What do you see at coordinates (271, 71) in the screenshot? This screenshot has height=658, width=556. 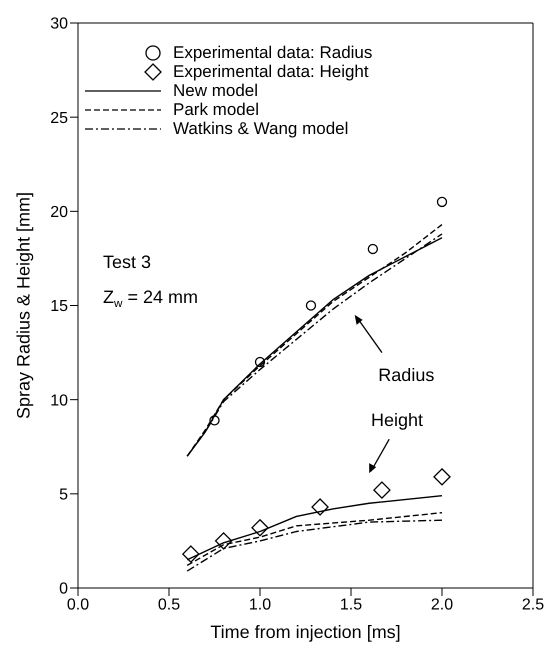 I see `legend-label: Experimental data: Height` at bounding box center [271, 71].